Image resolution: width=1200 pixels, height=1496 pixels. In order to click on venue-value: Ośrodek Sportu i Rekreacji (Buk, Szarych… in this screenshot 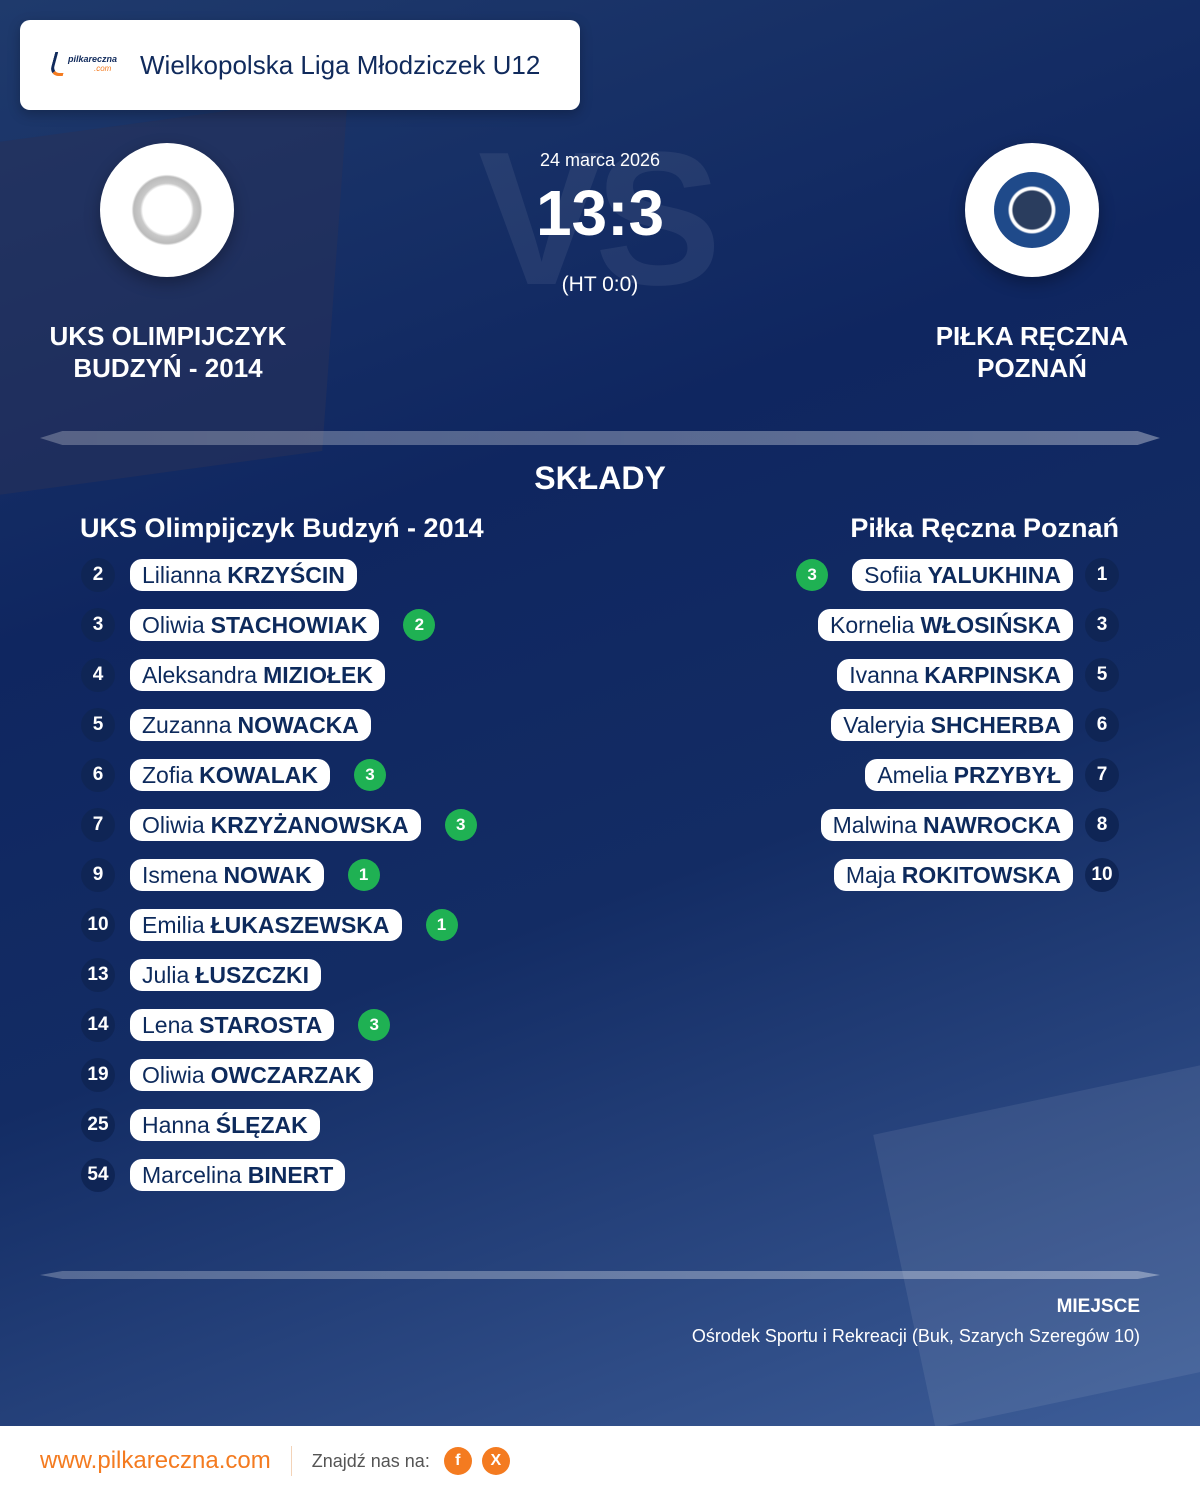, I will do `click(915, 1336)`.